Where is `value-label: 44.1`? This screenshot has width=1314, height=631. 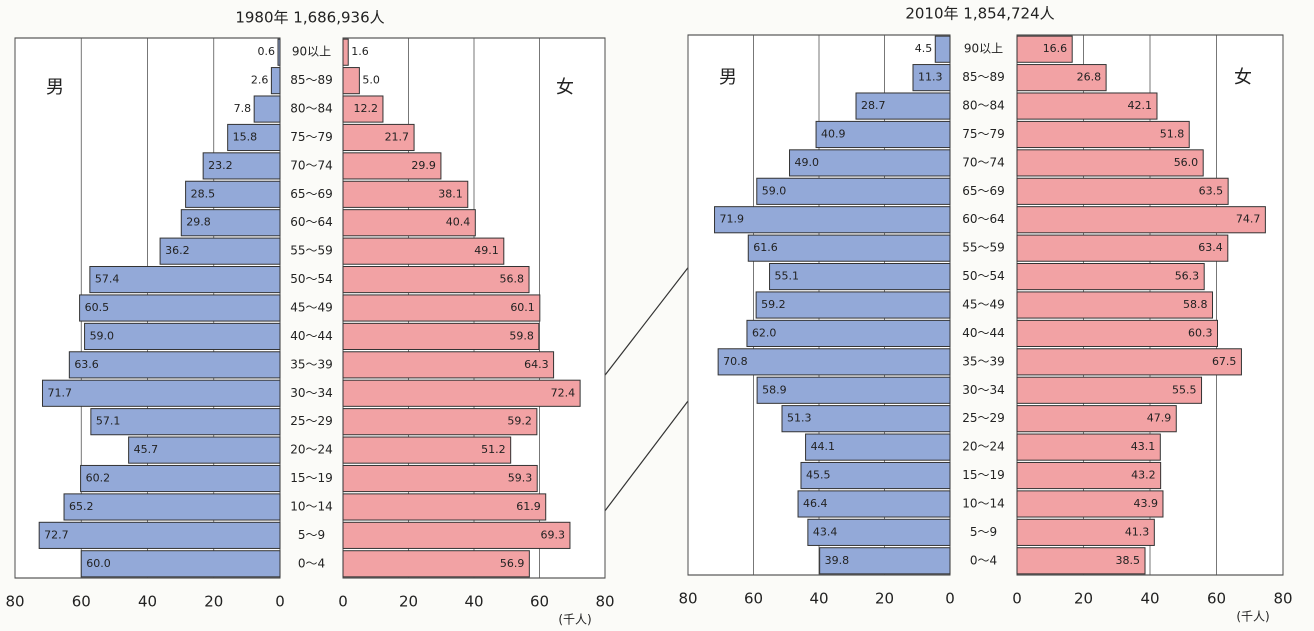
value-label: 44.1 is located at coordinates (823, 446).